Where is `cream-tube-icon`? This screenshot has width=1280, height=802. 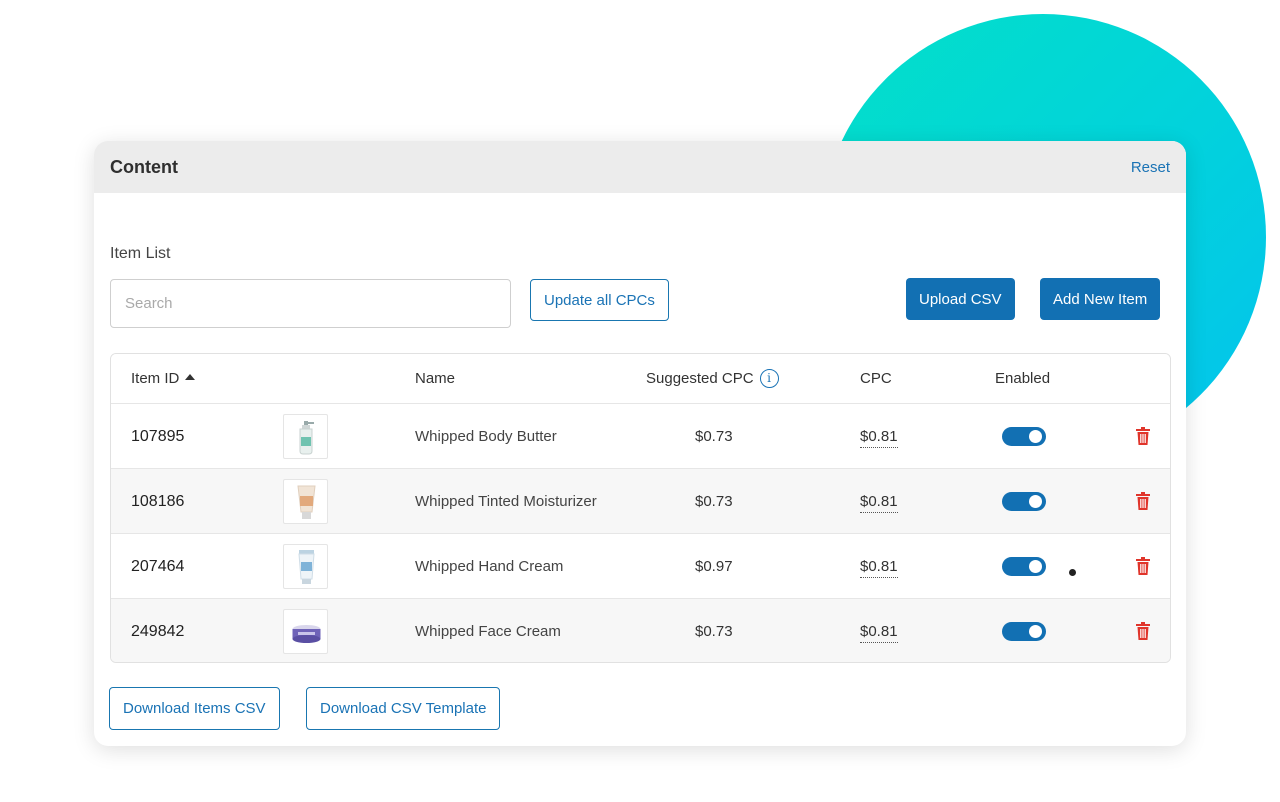 cream-tube-icon is located at coordinates (305, 566).